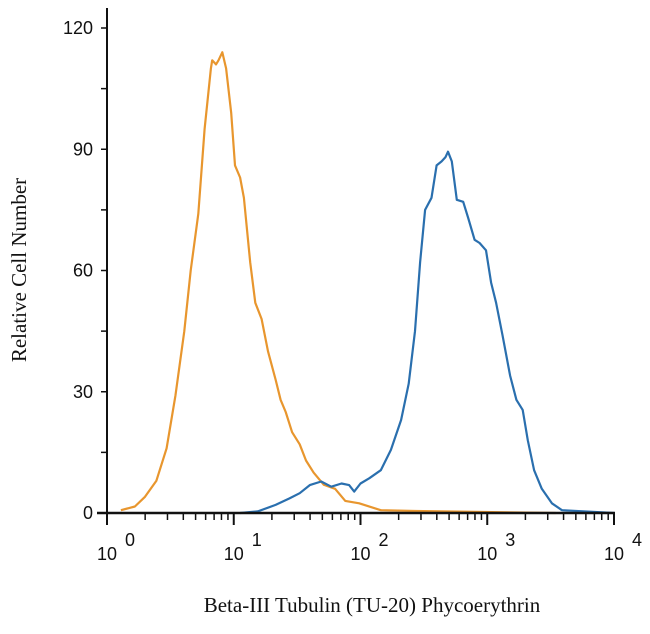 Image resolution: width=650 pixels, height=634 pixels. I want to click on y-tick-label: 0, so click(88, 513).